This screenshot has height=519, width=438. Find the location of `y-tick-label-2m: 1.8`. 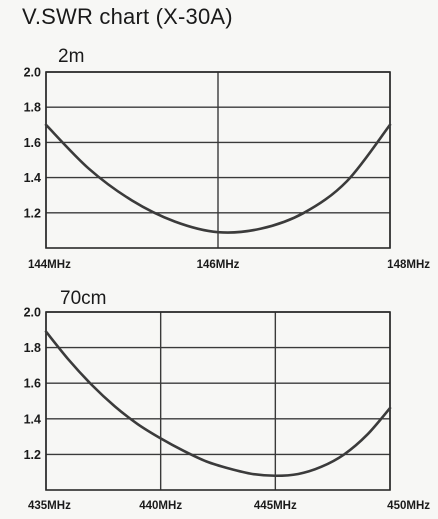

y-tick-label-2m: 1.8 is located at coordinates (32, 108).